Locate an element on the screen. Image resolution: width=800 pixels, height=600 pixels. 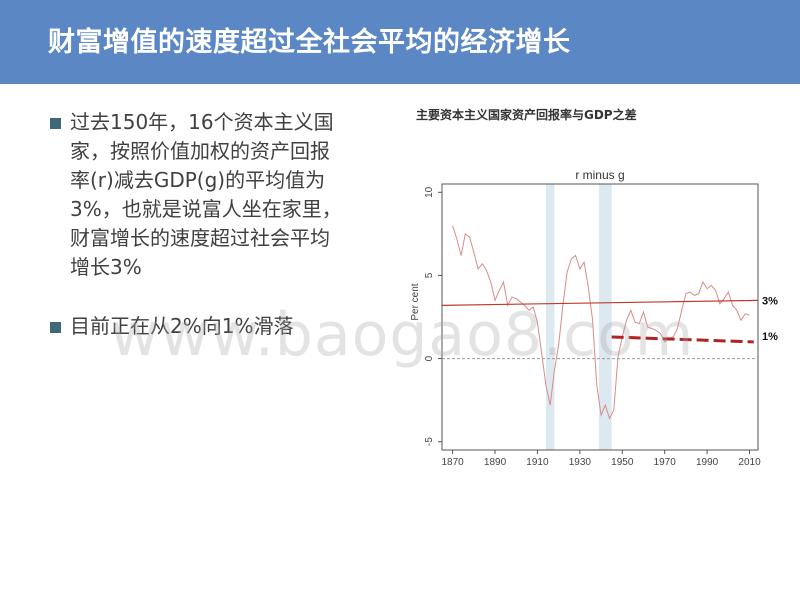
forecast-label-1pct: 1% is located at coordinates (770, 337).